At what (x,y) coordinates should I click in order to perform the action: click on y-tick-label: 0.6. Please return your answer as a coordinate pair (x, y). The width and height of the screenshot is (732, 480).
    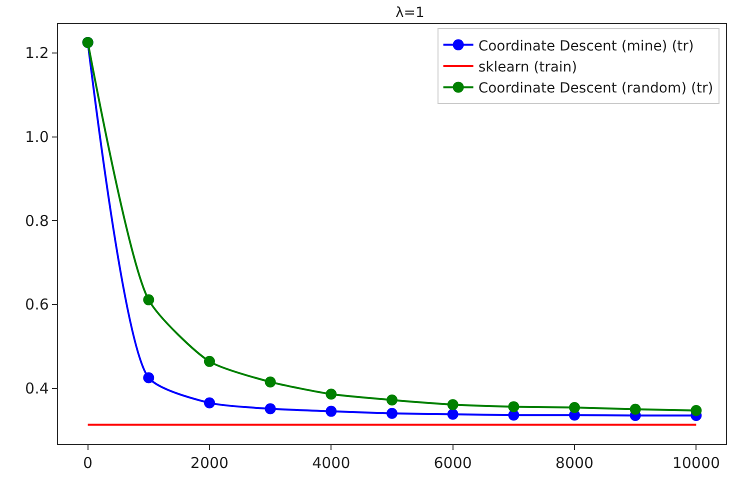
    Looking at the image, I should click on (37, 305).